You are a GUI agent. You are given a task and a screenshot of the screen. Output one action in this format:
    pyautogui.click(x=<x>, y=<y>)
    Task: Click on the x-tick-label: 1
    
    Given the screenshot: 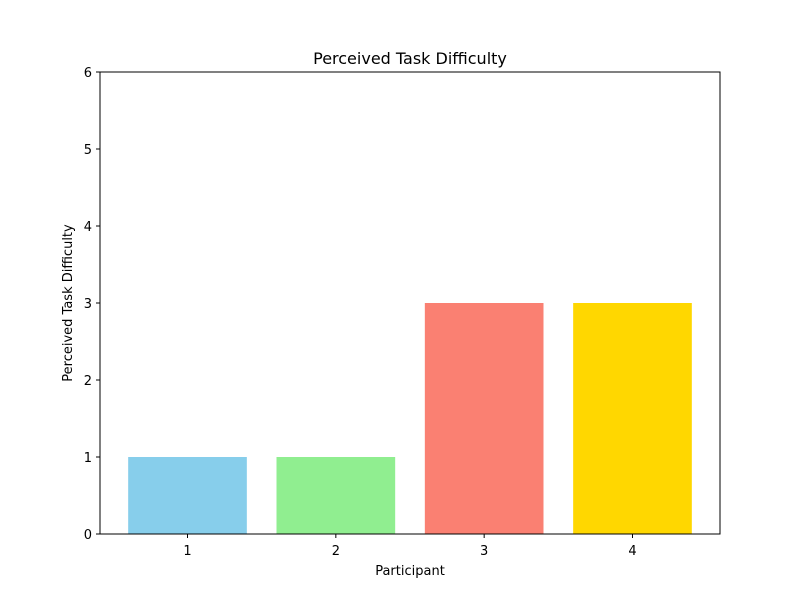 What is the action you would take?
    pyautogui.click(x=187, y=551)
    